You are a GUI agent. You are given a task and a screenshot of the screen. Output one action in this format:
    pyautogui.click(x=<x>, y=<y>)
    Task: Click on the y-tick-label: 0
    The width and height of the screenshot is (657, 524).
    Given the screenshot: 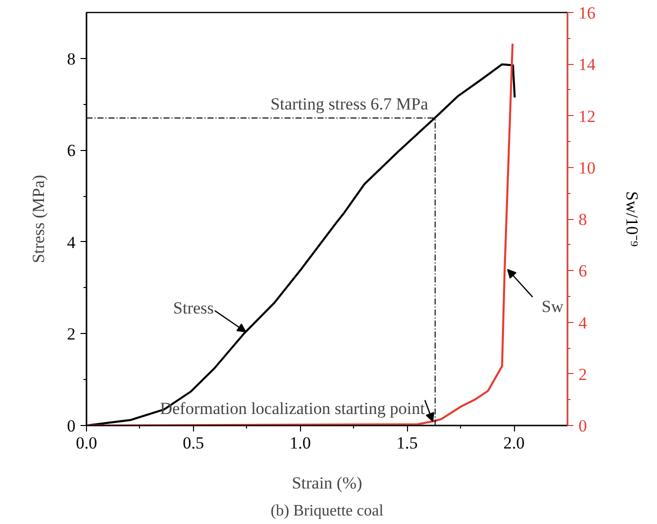 What is the action you would take?
    pyautogui.click(x=71, y=426)
    